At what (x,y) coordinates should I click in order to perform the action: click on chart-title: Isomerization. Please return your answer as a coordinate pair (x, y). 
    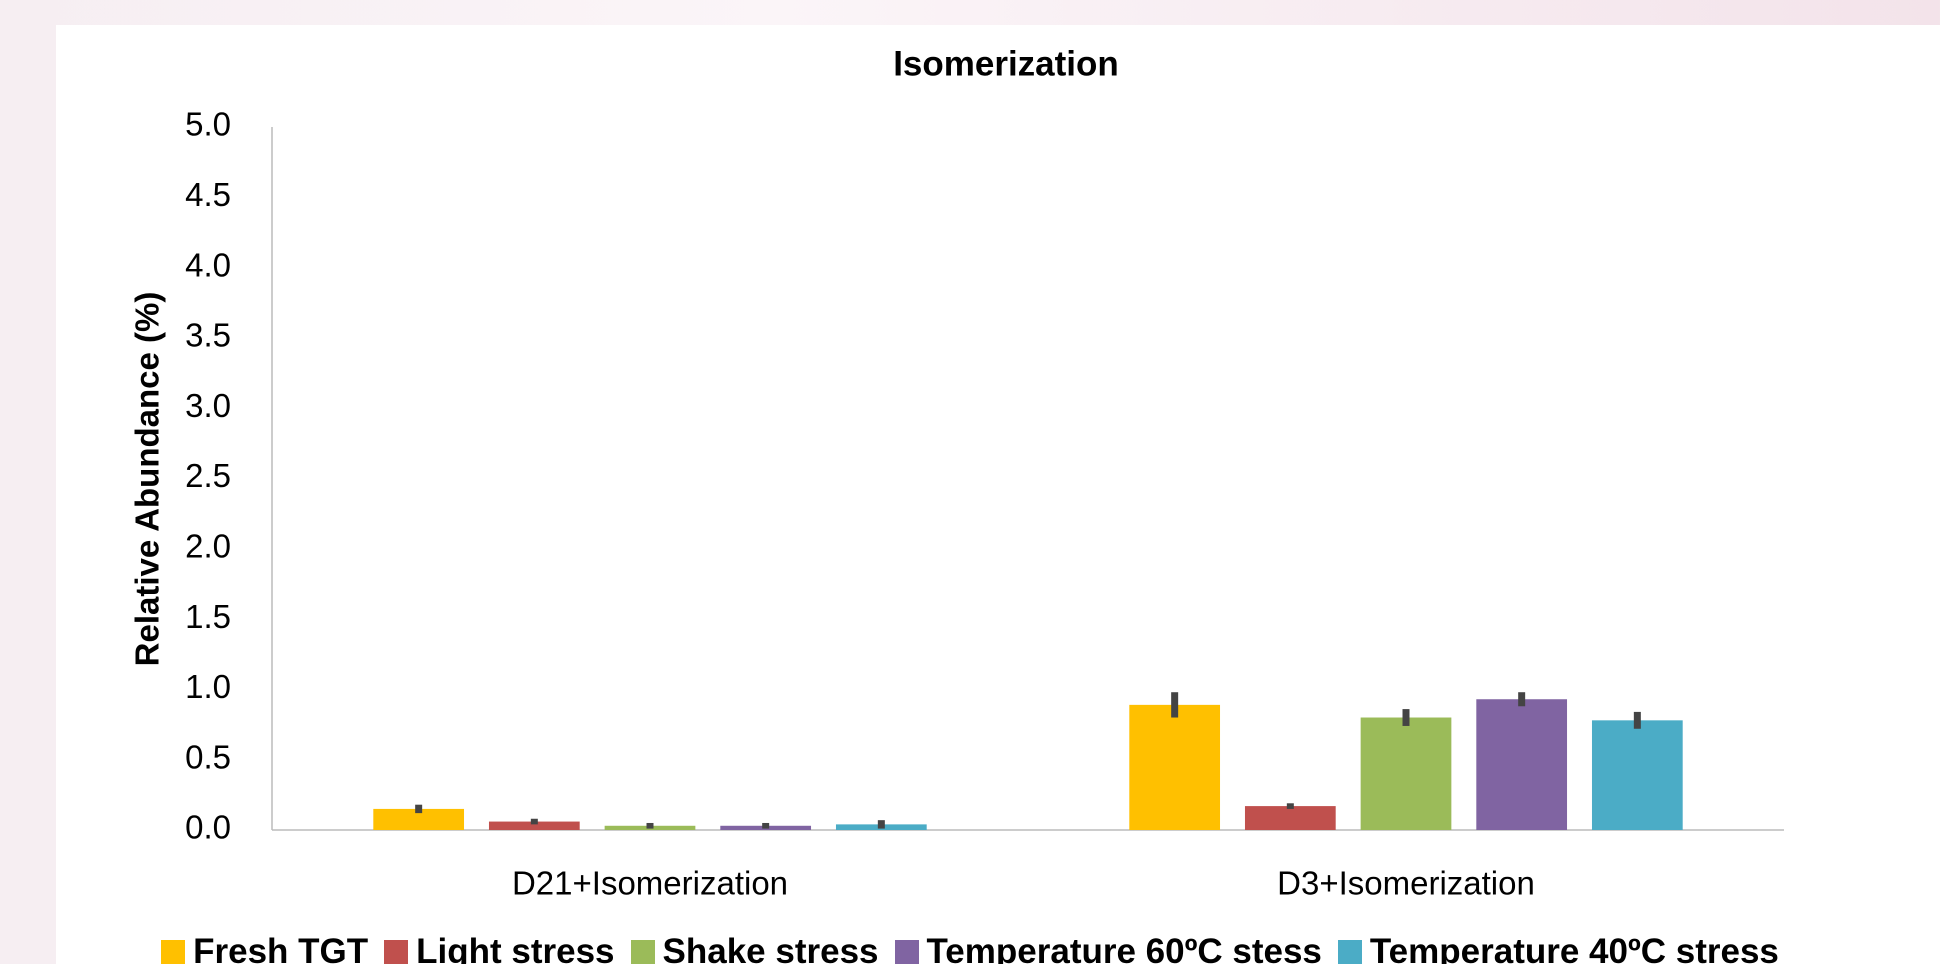
    Looking at the image, I should click on (1006, 63).